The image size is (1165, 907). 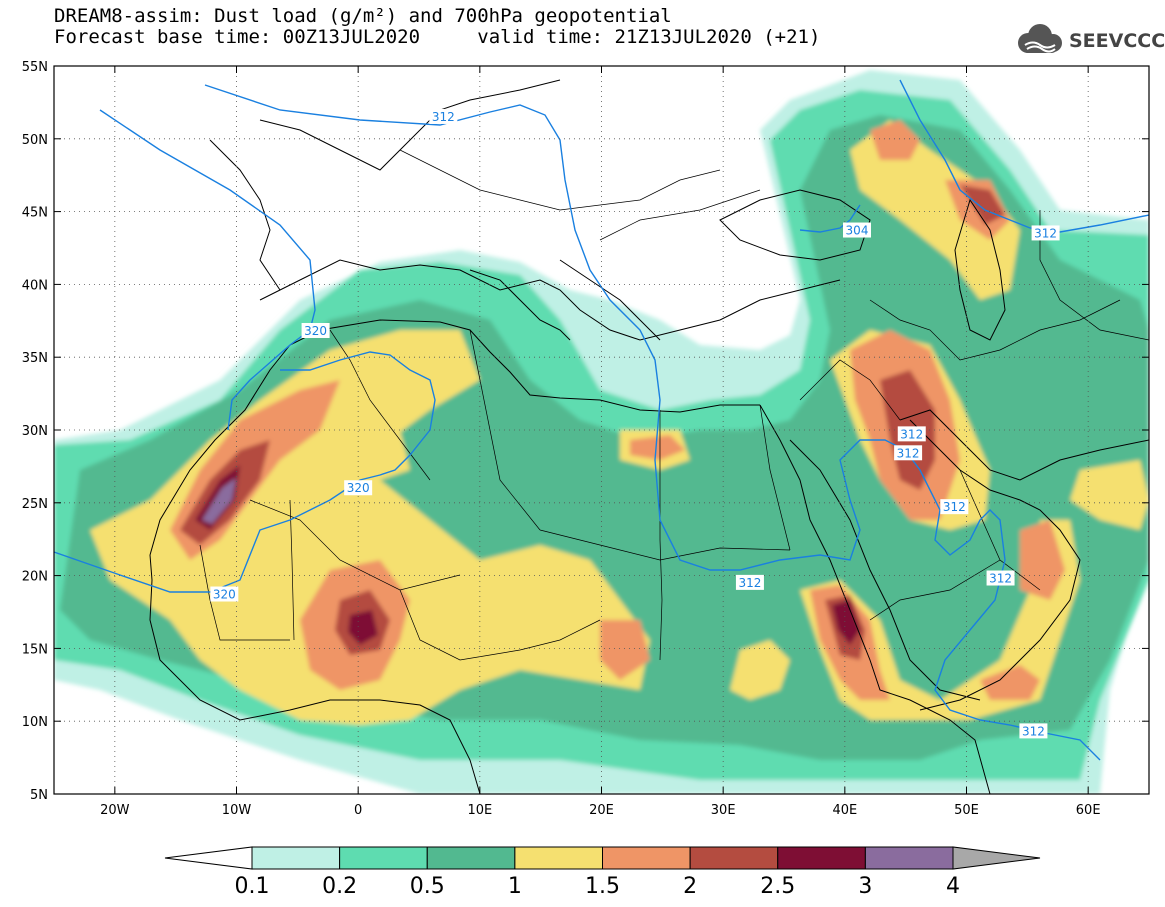 I want to click on colorbar-label: 4, so click(x=953, y=886).